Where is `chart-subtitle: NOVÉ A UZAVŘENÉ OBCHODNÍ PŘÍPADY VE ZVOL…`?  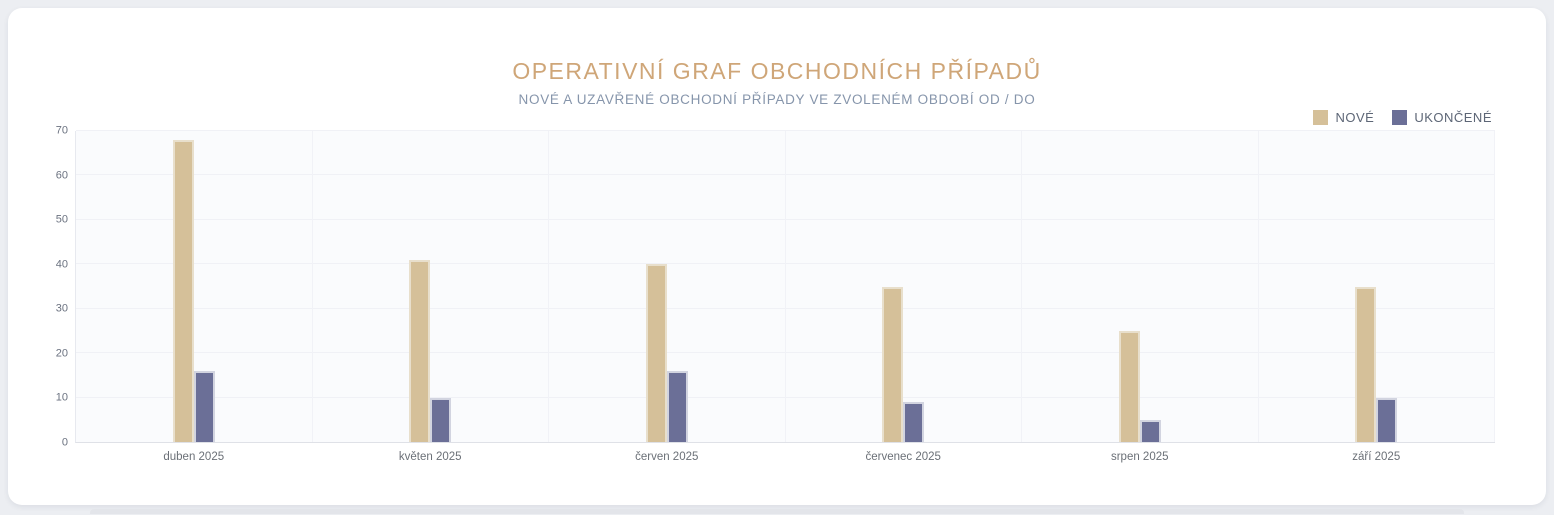 chart-subtitle: NOVÉ A UZAVŘENÉ OBCHODNÍ PŘÍPADY VE ZVOL… is located at coordinates (777, 99).